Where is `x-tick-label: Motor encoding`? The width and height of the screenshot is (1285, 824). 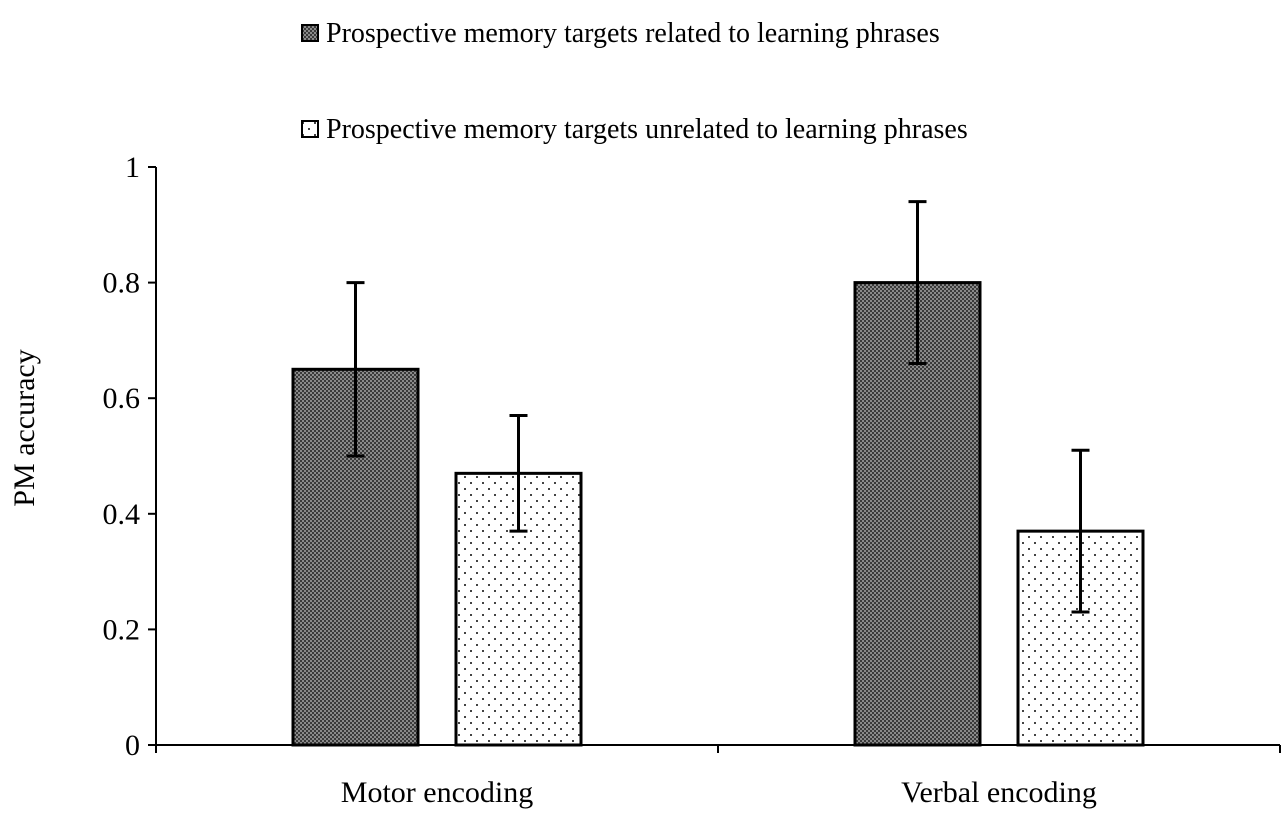 x-tick-label: Motor encoding is located at coordinates (437, 792).